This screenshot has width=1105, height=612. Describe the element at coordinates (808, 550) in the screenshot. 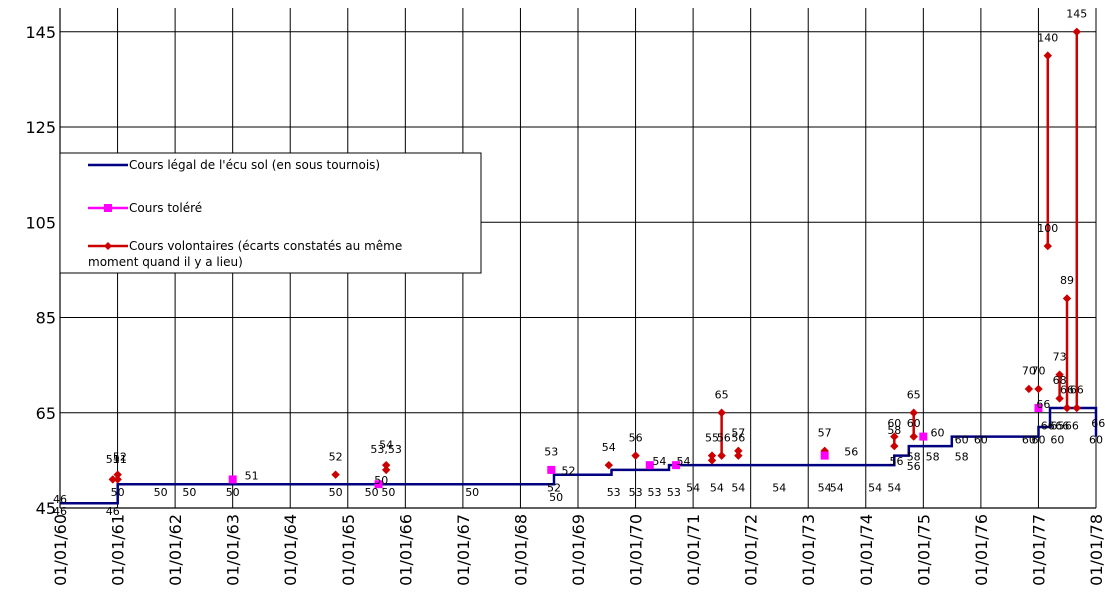

I see `x-tick-label: 01/01/73` at that location.